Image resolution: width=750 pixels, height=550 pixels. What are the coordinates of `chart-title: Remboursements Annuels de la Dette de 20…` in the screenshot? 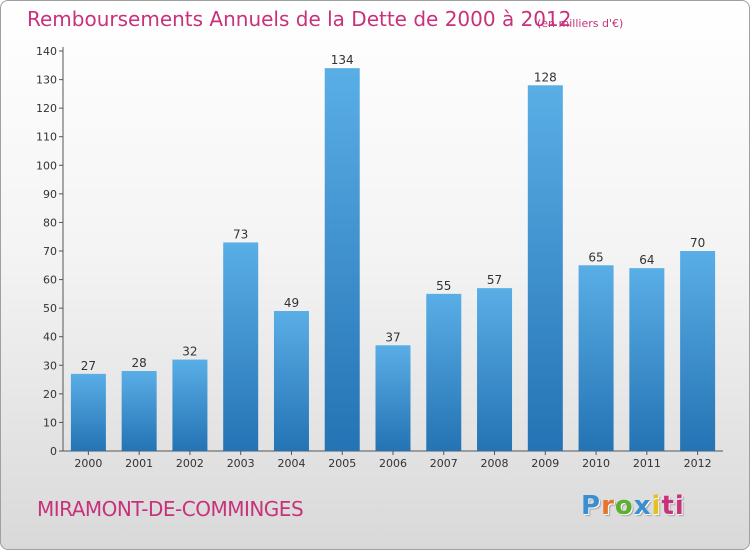 It's located at (299, 19).